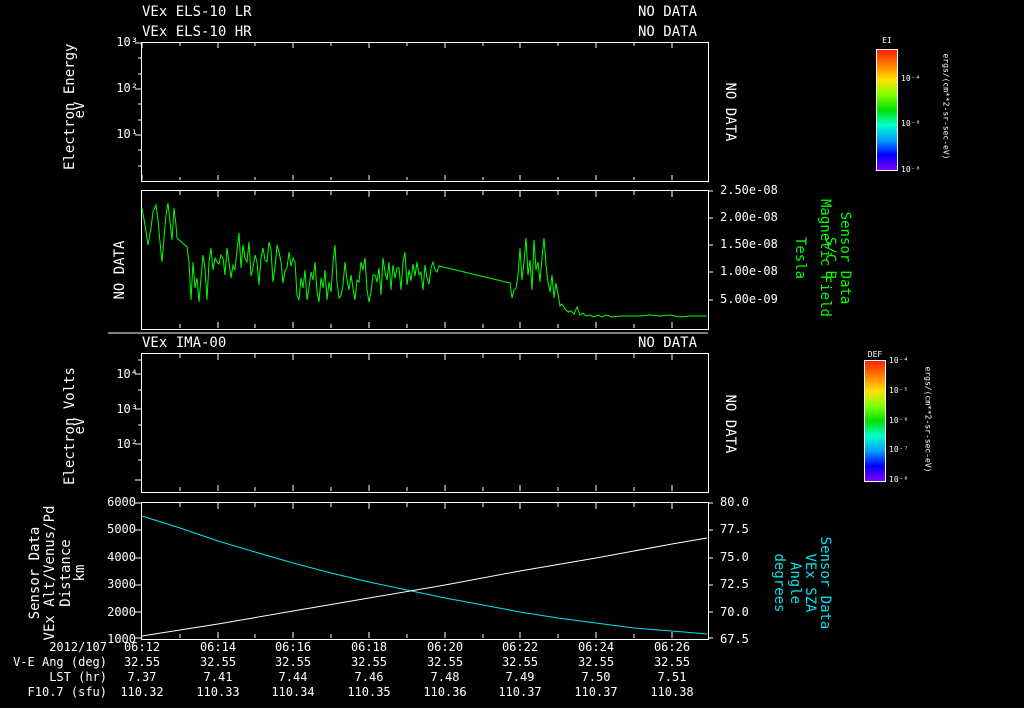 Image resolution: width=1024 pixels, height=708 pixels. What do you see at coordinates (142, 647) in the screenshot?
I see `xtick-time: 06:12` at bounding box center [142, 647].